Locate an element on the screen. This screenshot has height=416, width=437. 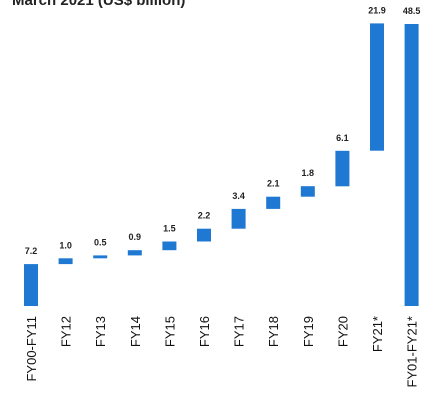
x-tick-label: FY15 is located at coordinates (169, 331).